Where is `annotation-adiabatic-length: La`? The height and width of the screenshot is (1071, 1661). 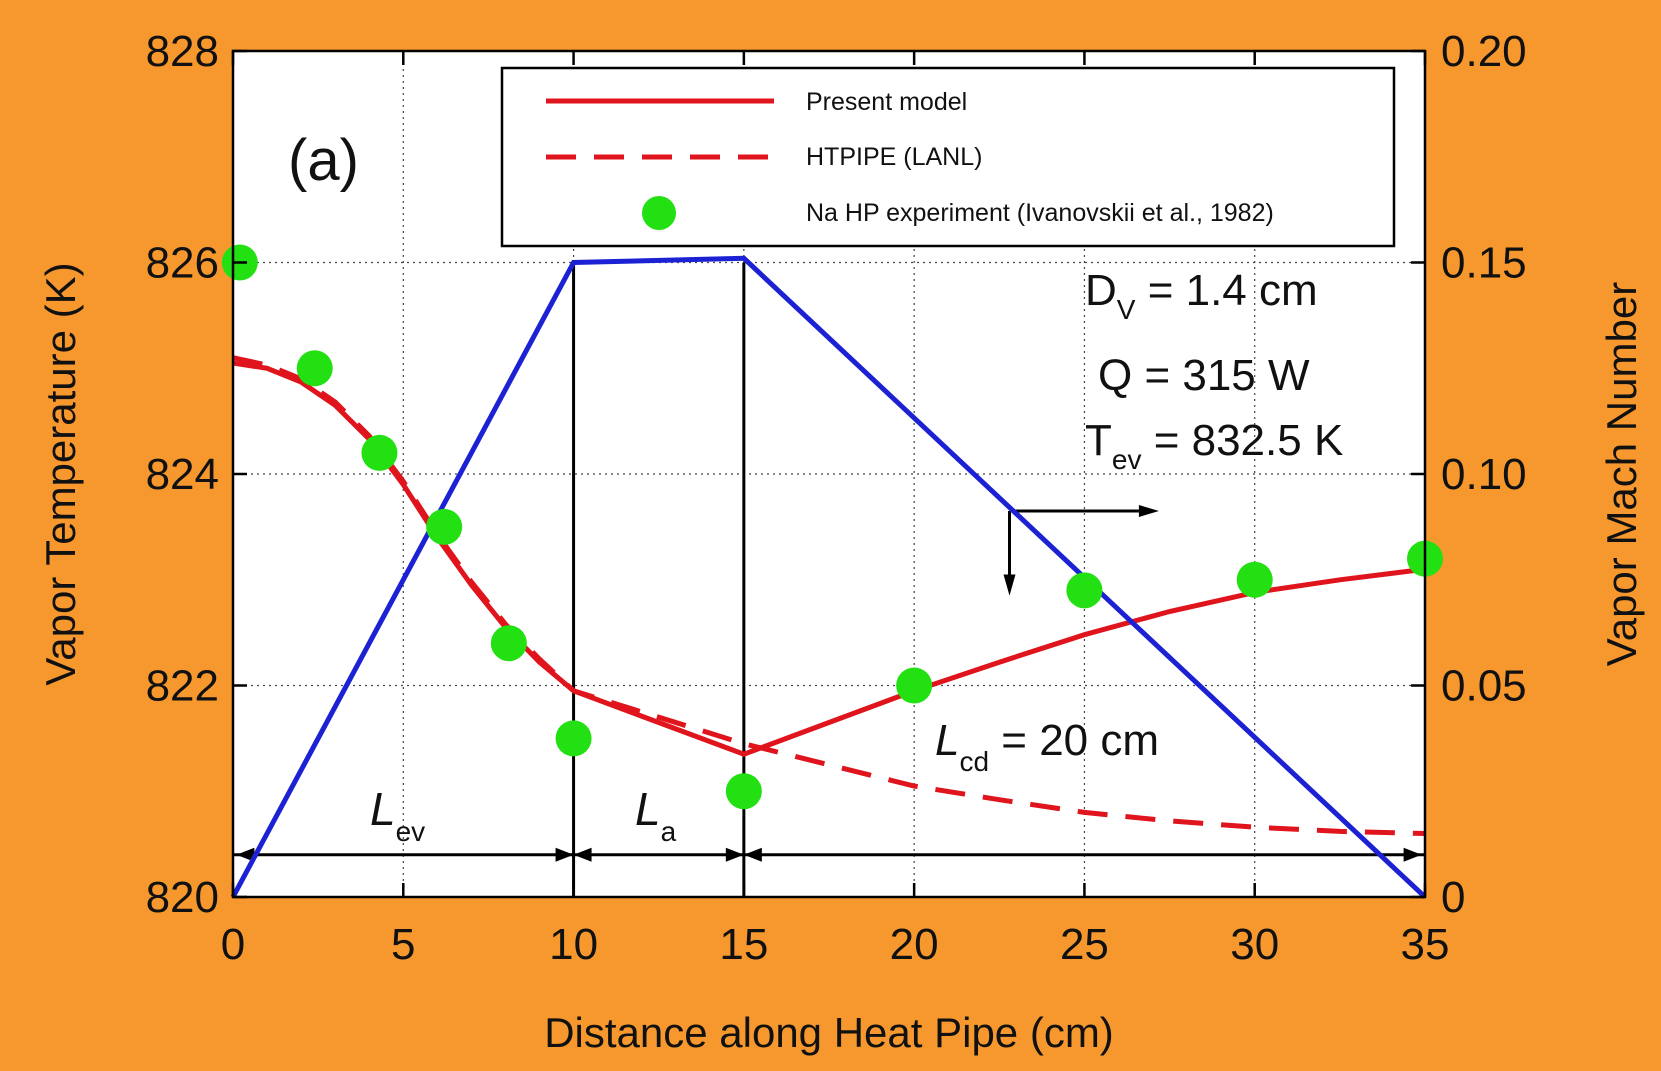 annotation-adiabatic-length: La is located at coordinates (656, 815).